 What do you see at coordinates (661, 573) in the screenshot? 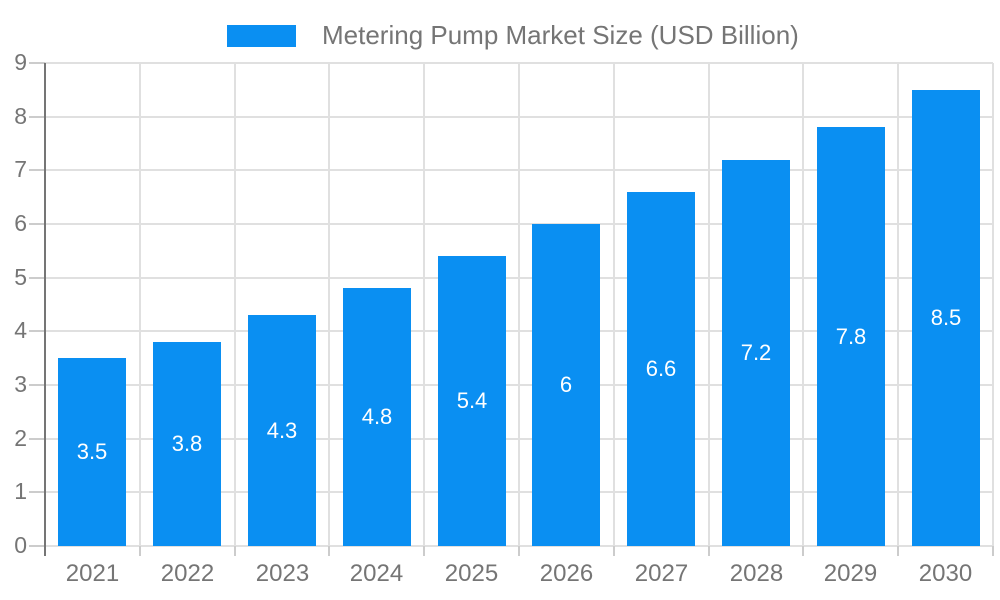
I see `x-tick-label: 2027` at bounding box center [661, 573].